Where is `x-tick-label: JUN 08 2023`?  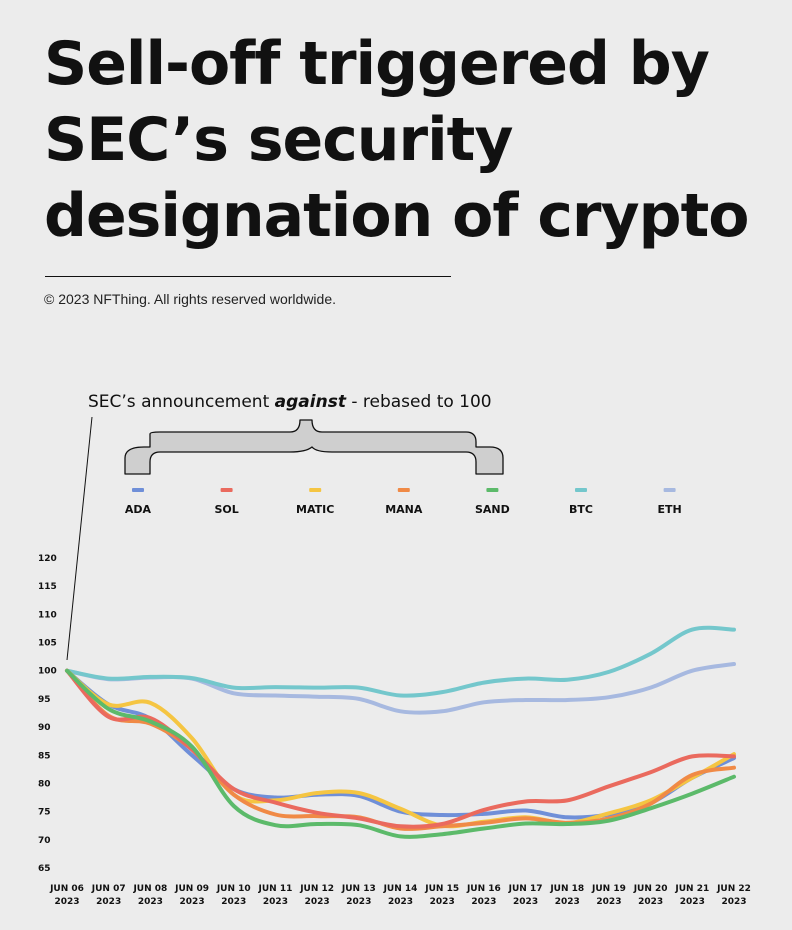 x-tick-label: JUN 08 2023 is located at coordinates (149, 895).